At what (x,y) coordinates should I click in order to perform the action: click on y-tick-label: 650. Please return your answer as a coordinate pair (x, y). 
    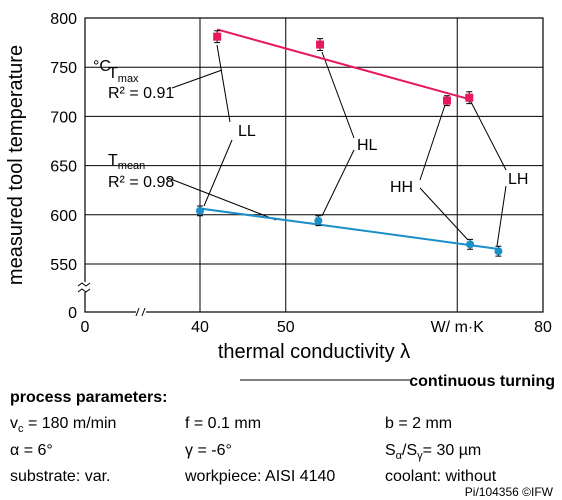
    Looking at the image, I should click on (63, 167).